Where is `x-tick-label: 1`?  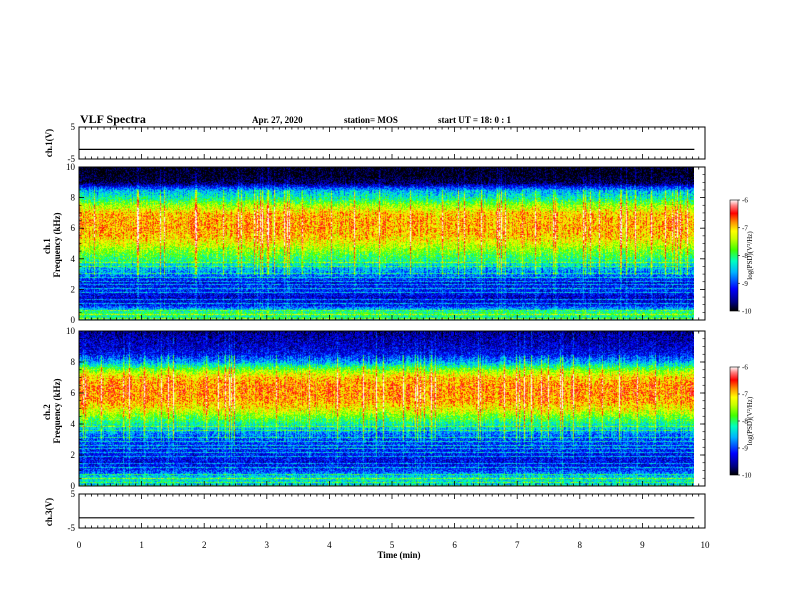
x-tick-label: 1 is located at coordinates (141, 545).